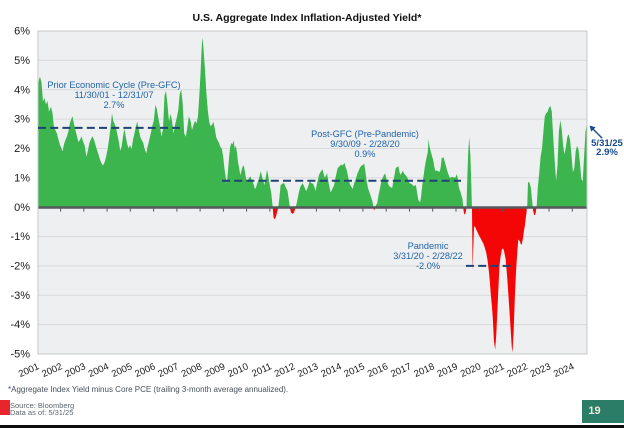 The height and width of the screenshot is (428, 624). What do you see at coordinates (22, 149) in the screenshot?
I see `svg-text: 2%` at bounding box center [22, 149].